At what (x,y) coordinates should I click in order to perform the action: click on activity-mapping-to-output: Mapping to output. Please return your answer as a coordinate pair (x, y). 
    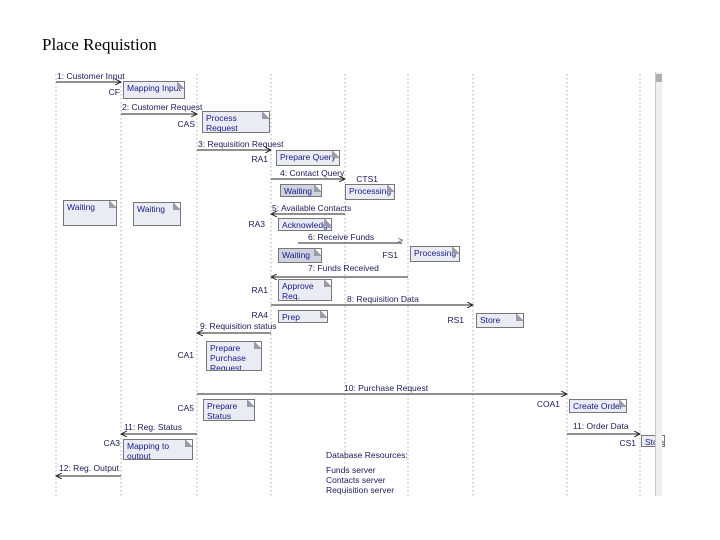
    Looking at the image, I should click on (158, 449).